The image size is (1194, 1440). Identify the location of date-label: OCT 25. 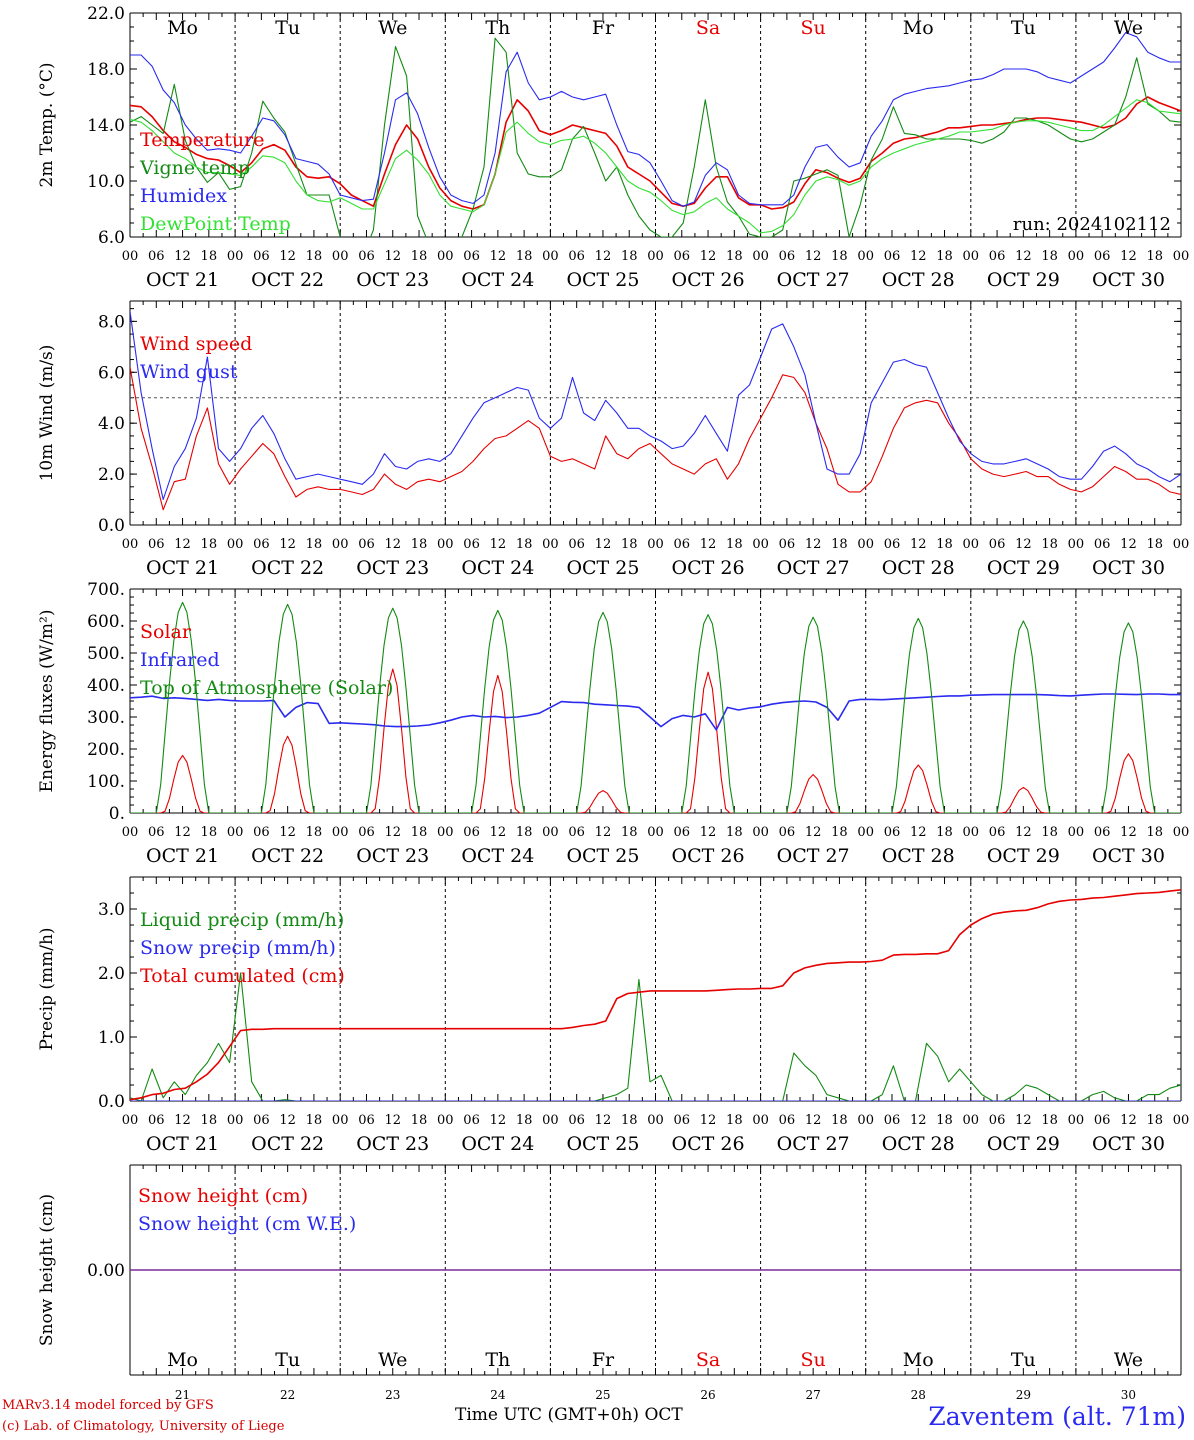
(602, 856).